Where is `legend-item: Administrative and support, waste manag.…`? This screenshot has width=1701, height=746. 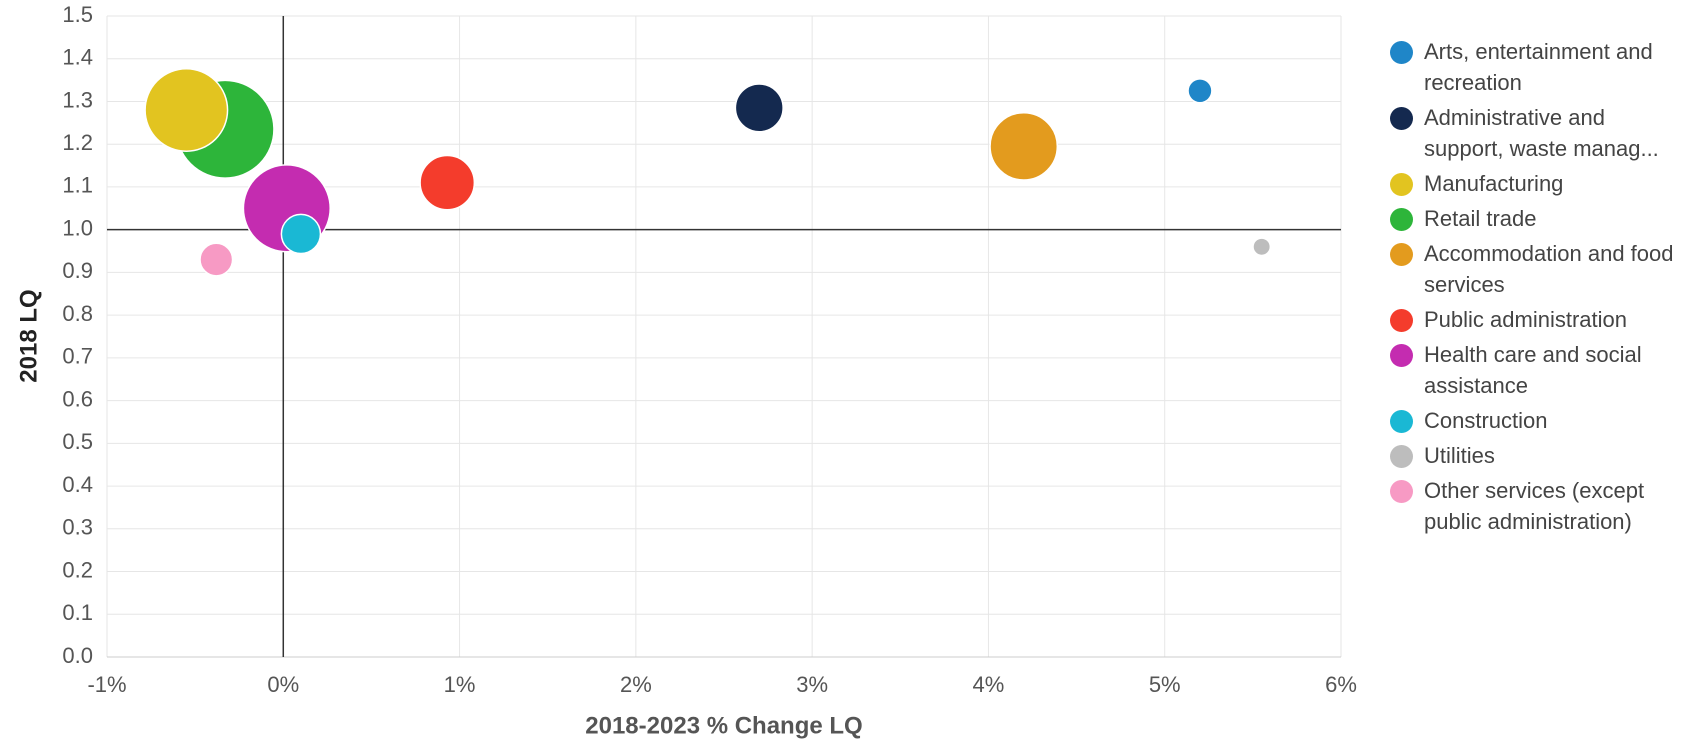
legend-item: Administrative and support, waste manag.… is located at coordinates (1540, 133).